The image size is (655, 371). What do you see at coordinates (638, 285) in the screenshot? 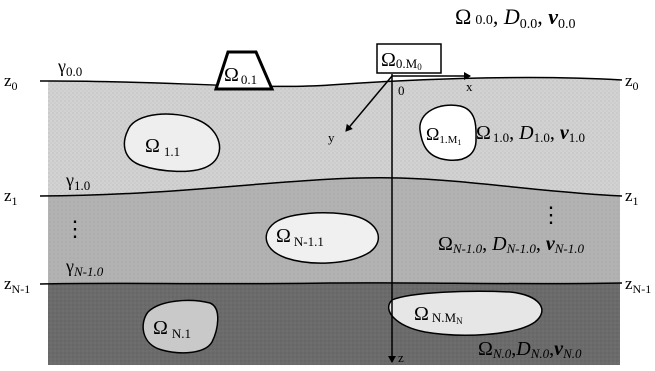
I see `zn1-right-label: zN-1` at bounding box center [638, 285].